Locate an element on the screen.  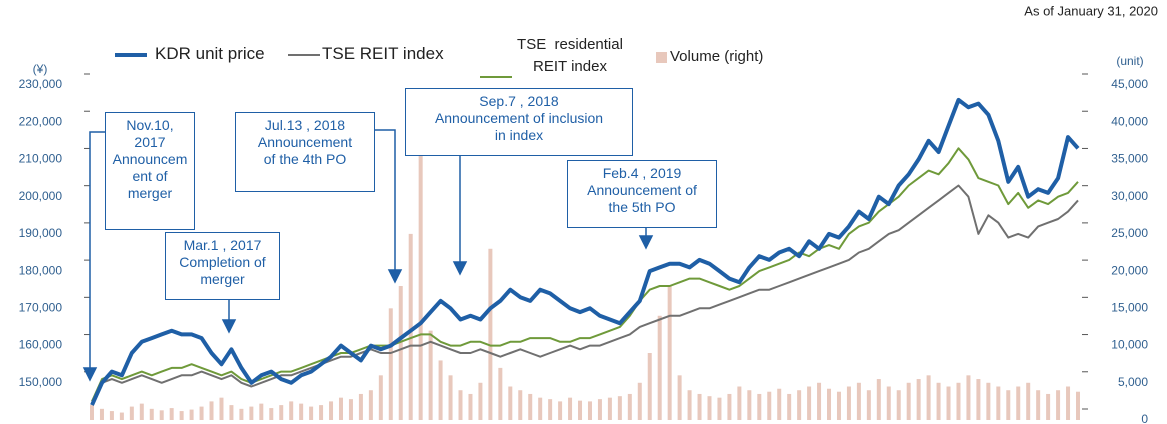
y2-tick-label: 0 is located at coordinates (1144, 418).